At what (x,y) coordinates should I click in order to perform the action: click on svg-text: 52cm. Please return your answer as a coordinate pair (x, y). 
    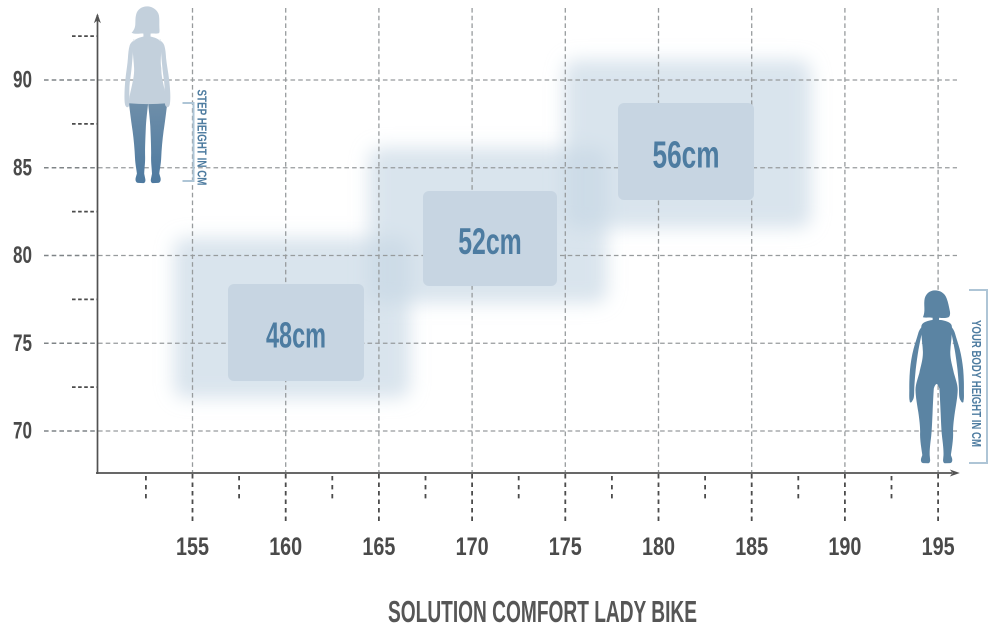
    Looking at the image, I should click on (490, 241).